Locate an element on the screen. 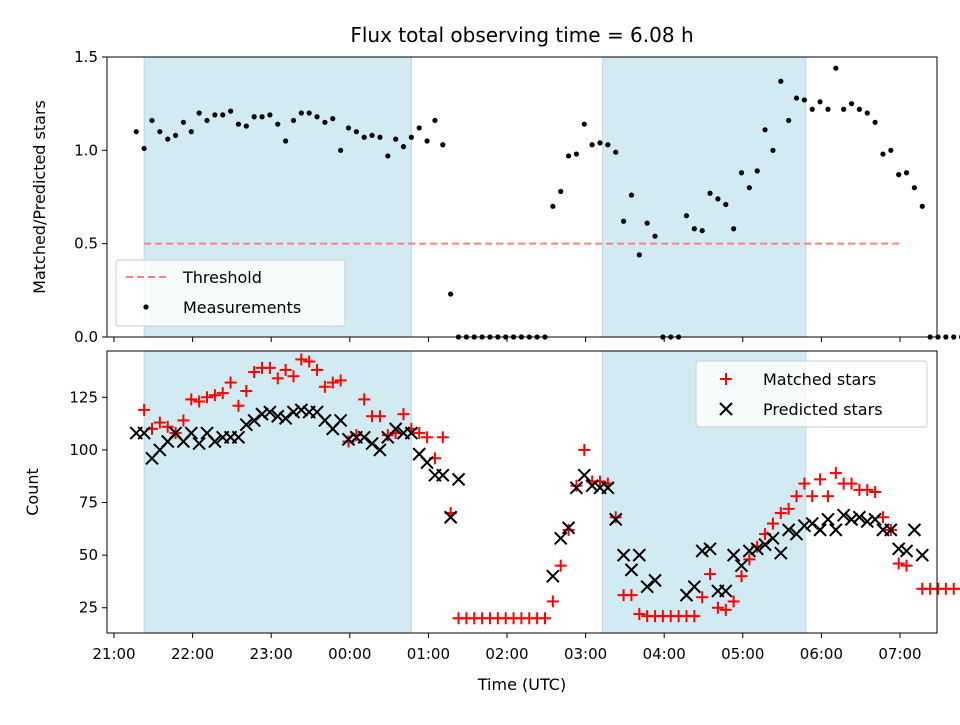 The height and width of the screenshot is (725, 960). bottom-y-tick-label: 25 is located at coordinates (88, 608).